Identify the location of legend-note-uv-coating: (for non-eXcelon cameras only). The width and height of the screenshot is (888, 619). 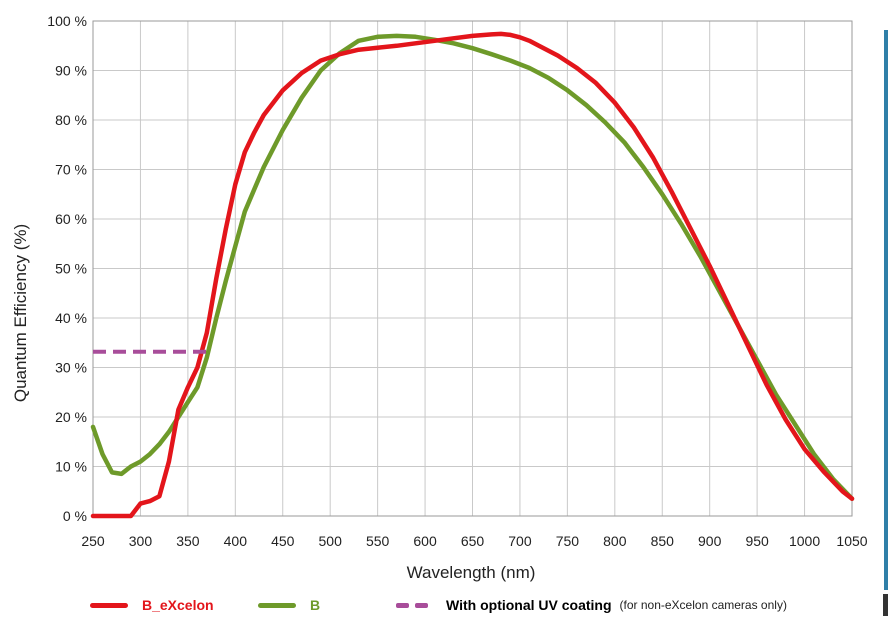
(703, 605).